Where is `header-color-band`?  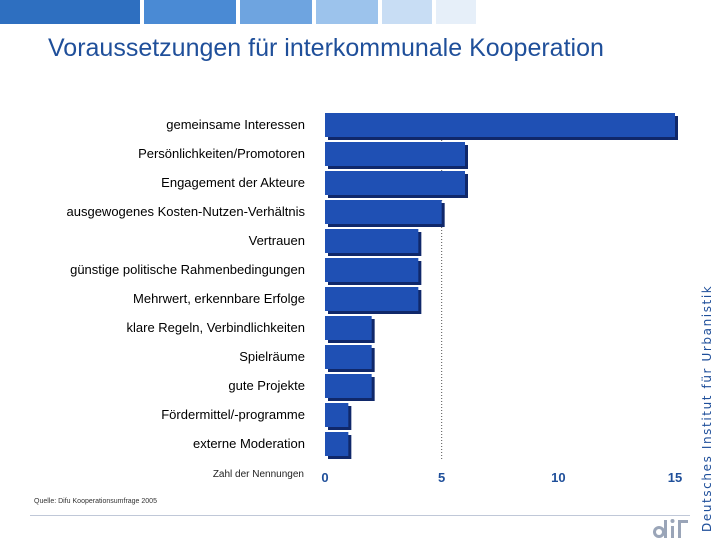
header-color-band is located at coordinates (360, 12).